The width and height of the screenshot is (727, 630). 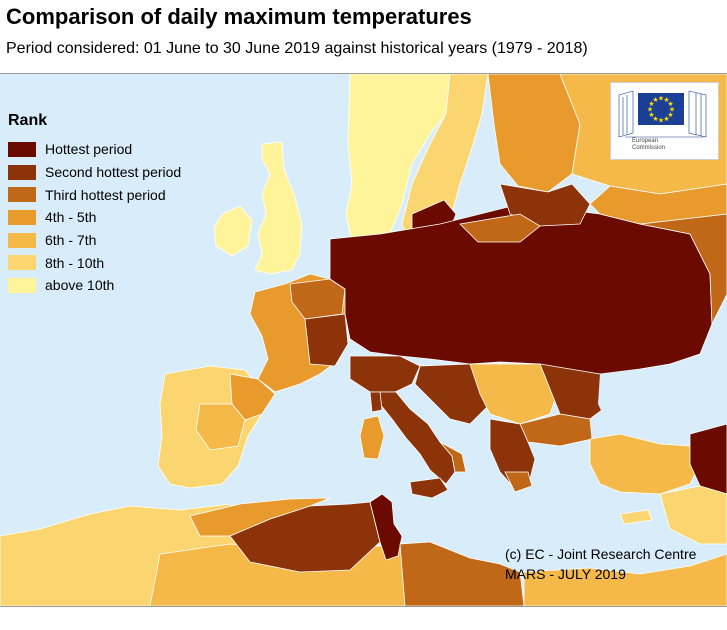 What do you see at coordinates (429, 488) in the screenshot?
I see `region-sicily` at bounding box center [429, 488].